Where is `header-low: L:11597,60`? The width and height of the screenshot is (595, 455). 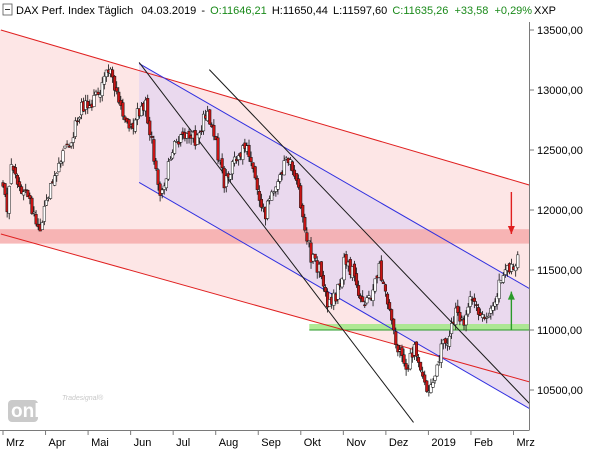
header-low: L:11597,60 is located at coordinates (360, 11).